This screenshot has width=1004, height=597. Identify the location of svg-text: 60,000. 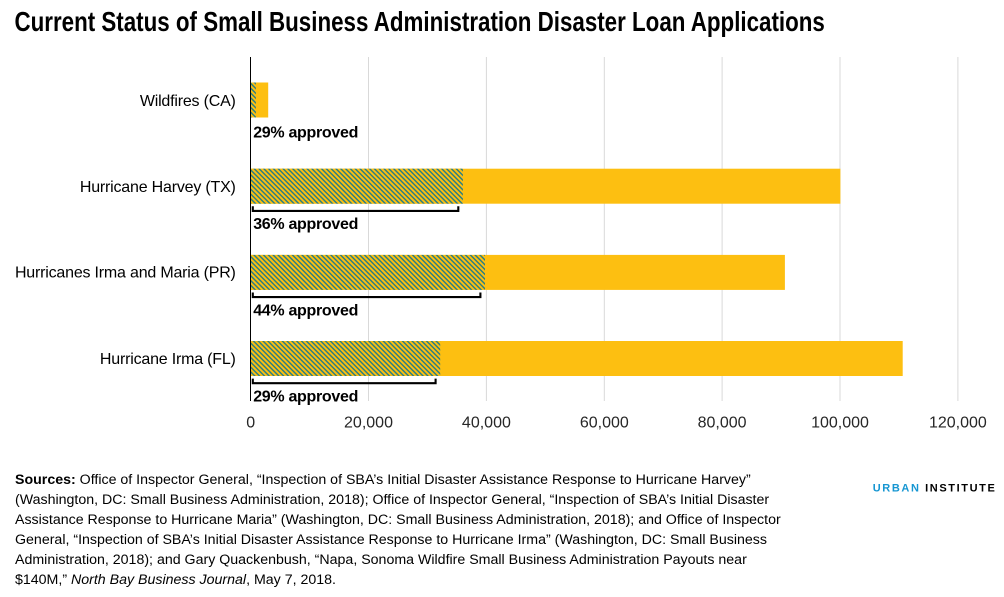
(604, 423).